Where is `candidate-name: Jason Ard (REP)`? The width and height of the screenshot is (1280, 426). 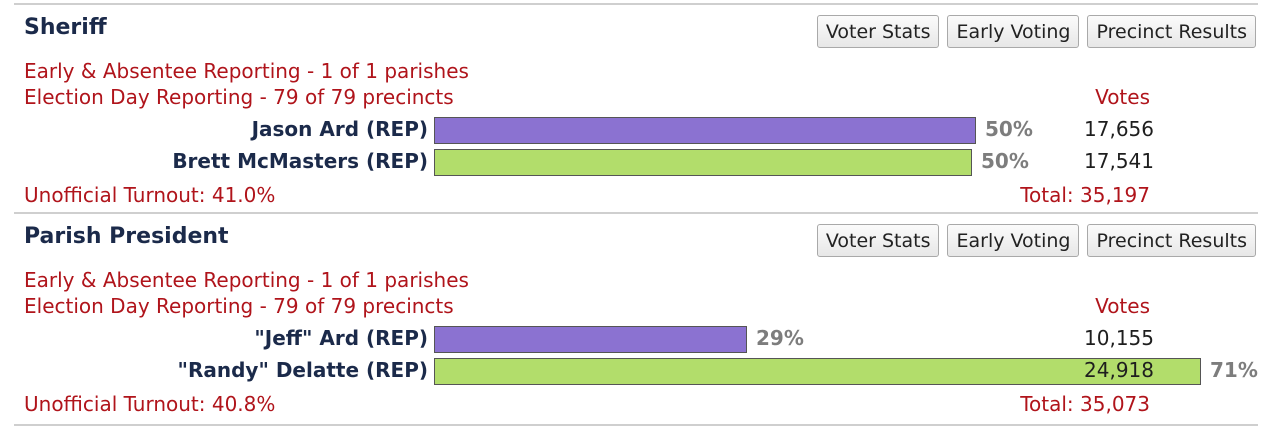 candidate-name: Jason Ard (REP) is located at coordinates (339, 129).